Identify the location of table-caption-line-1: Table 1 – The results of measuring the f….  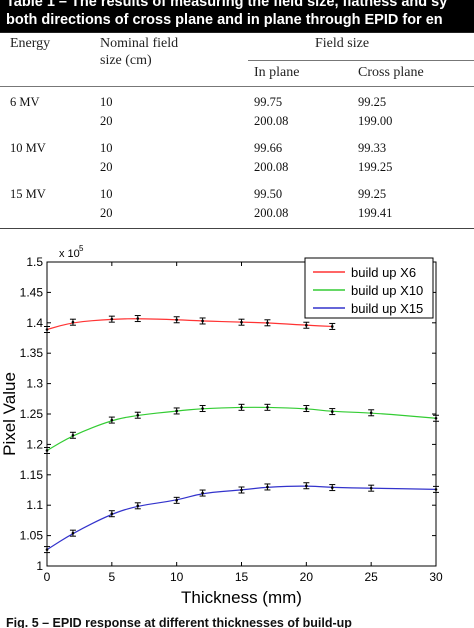
(227, 5).